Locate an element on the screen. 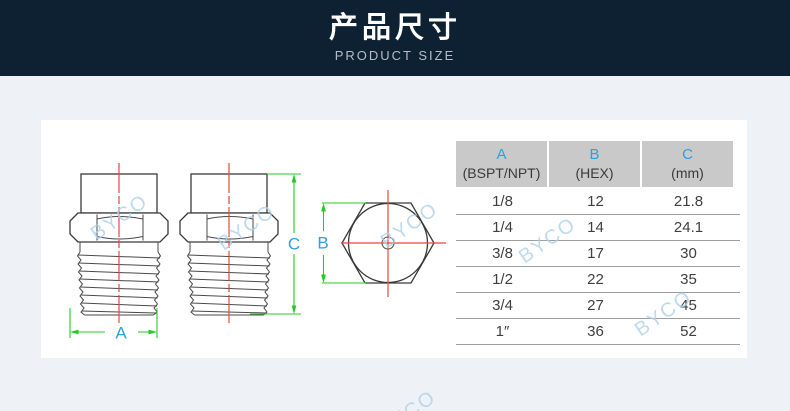 The height and width of the screenshot is (411, 790). dimension-a is located at coordinates (113, 323).